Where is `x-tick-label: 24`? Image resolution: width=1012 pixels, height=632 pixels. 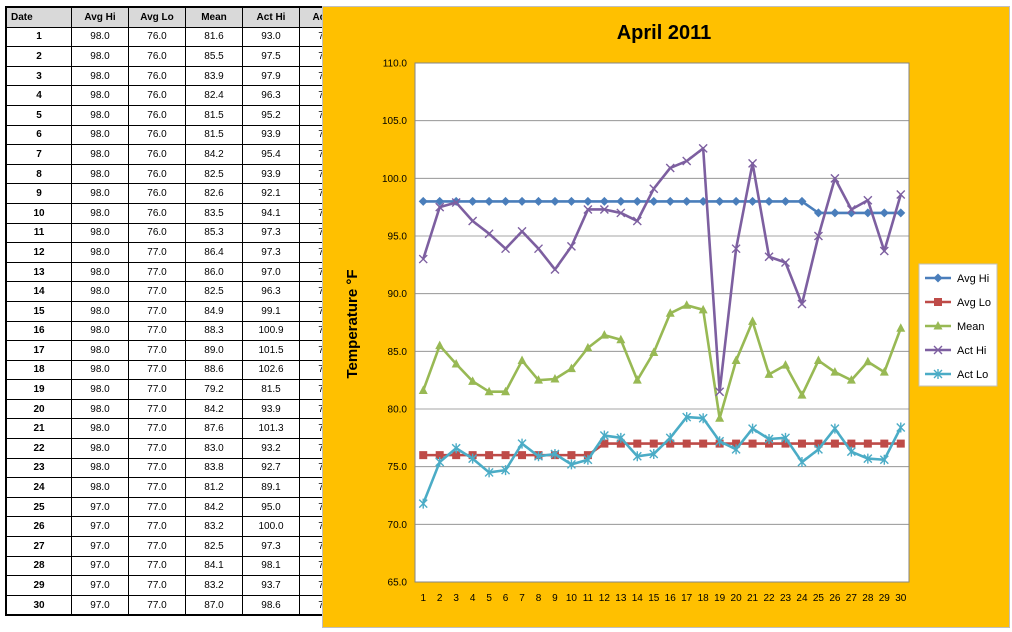
x-tick-label: 24 is located at coordinates (802, 598).